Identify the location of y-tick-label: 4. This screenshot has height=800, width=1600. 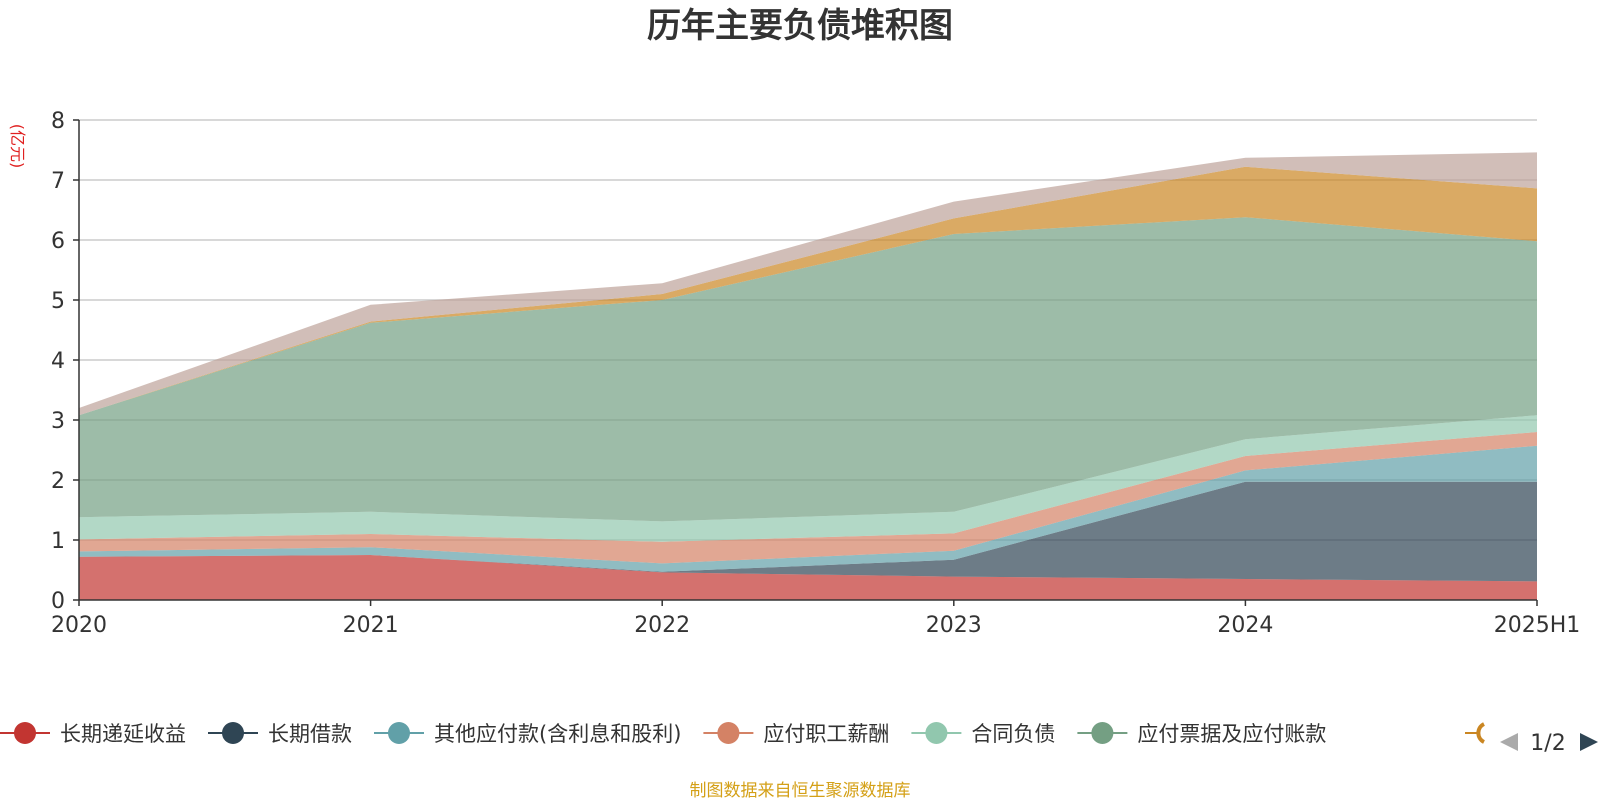
(58, 361).